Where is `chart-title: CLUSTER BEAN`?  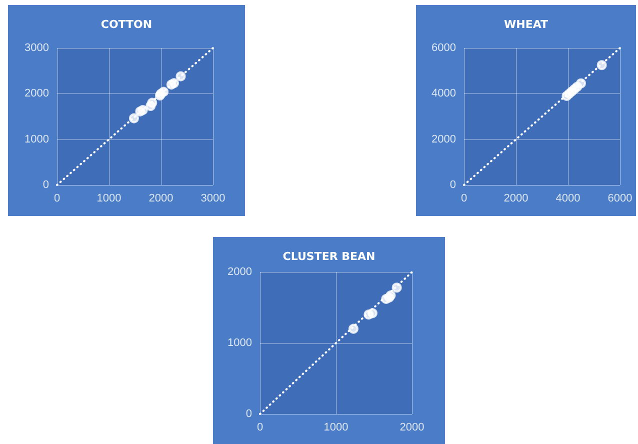 chart-title: CLUSTER BEAN is located at coordinates (329, 256).